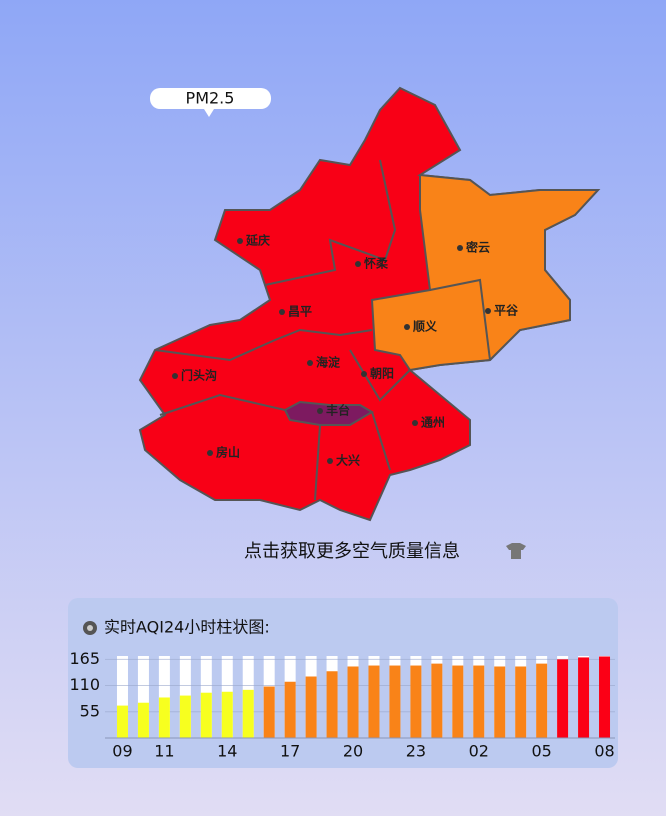 The height and width of the screenshot is (816, 666). I want to click on district-label: 门头沟, so click(199, 375).